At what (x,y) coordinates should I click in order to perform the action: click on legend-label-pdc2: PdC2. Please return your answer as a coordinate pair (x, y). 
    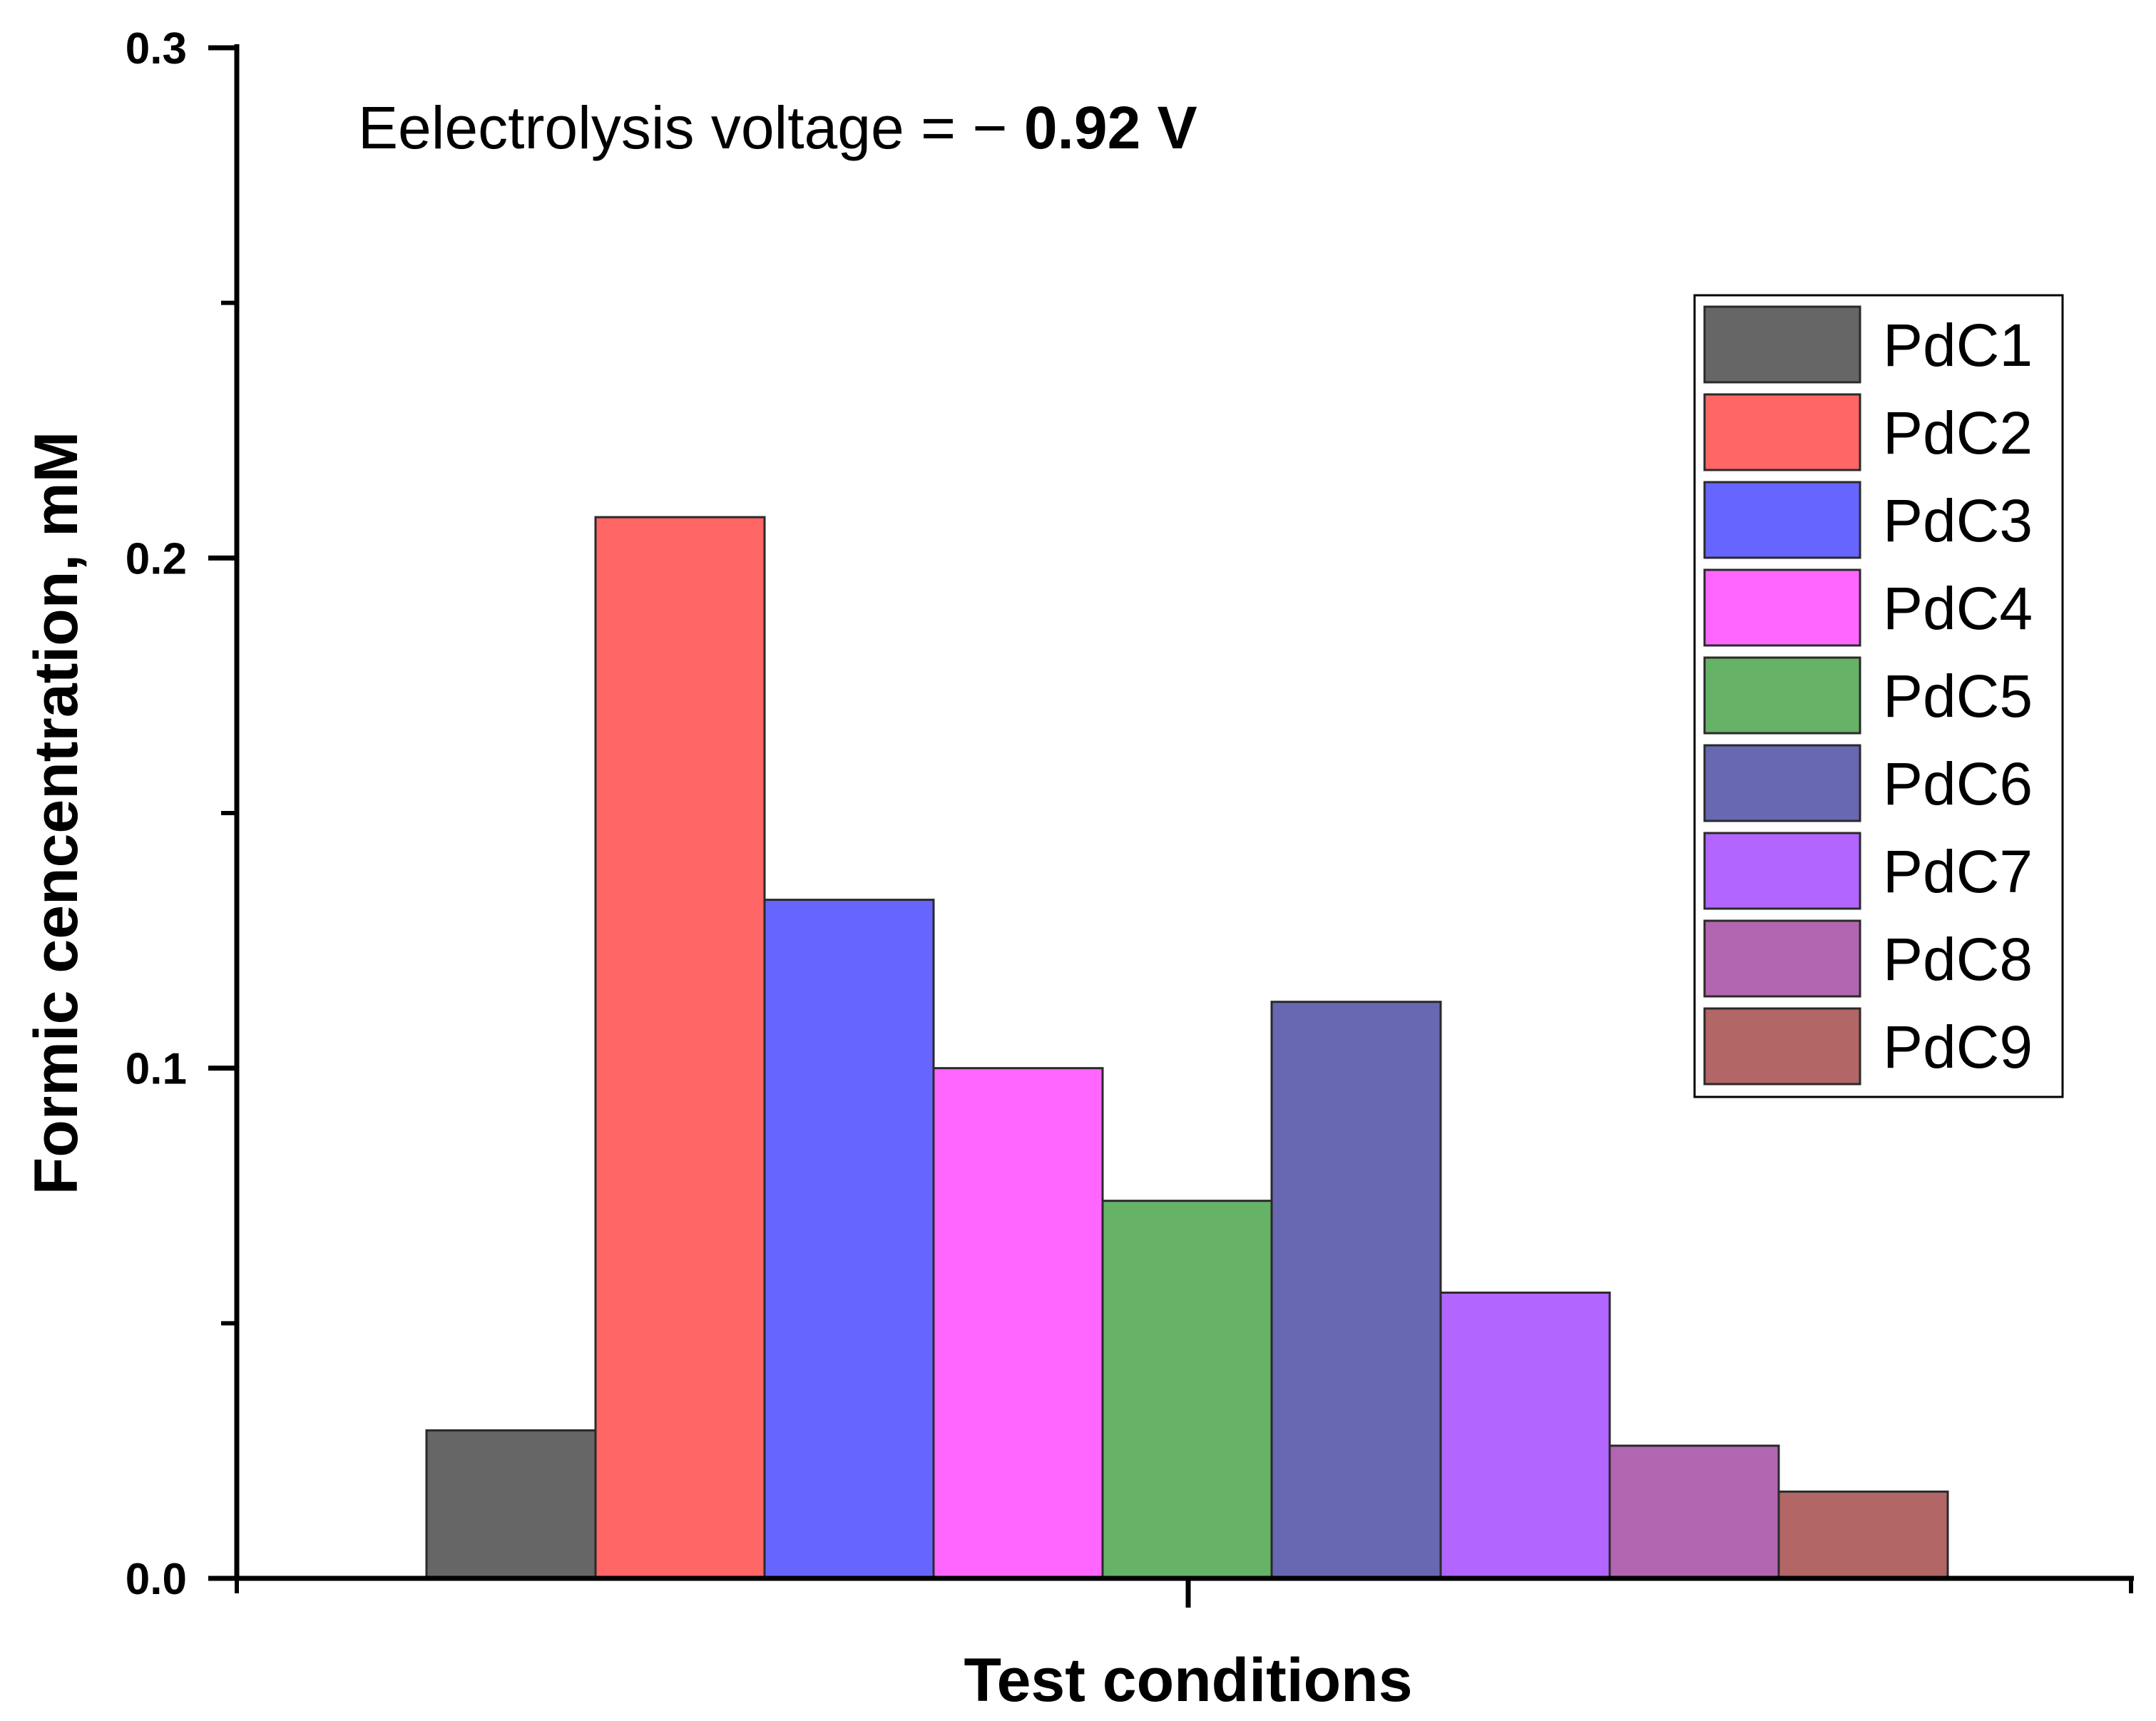
    Looking at the image, I should click on (1958, 432).